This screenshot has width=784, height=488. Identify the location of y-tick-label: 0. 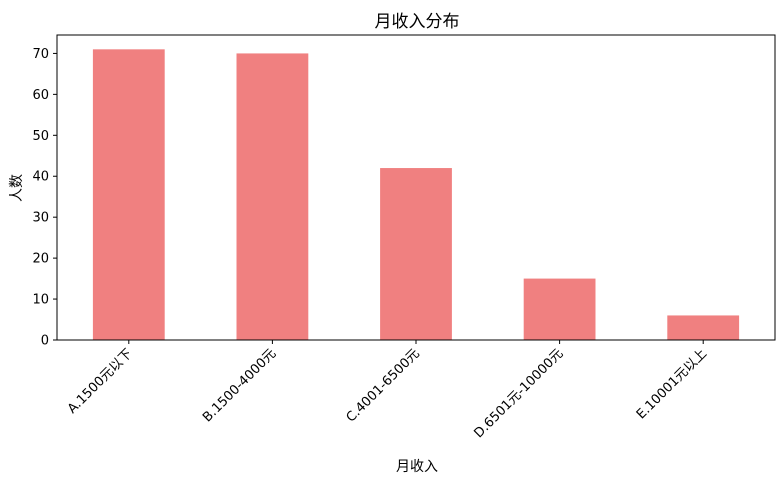
(45, 341).